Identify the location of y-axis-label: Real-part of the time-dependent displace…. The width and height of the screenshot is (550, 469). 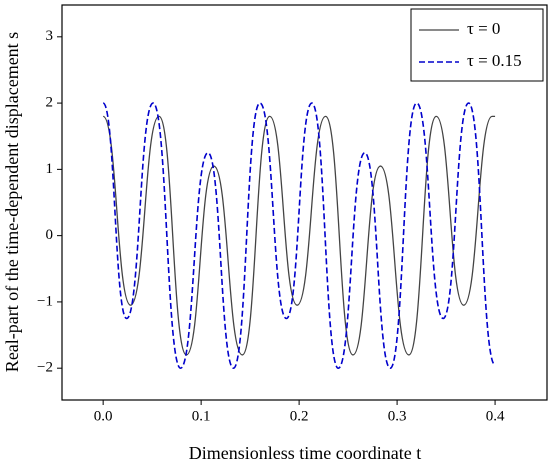
(12, 202).